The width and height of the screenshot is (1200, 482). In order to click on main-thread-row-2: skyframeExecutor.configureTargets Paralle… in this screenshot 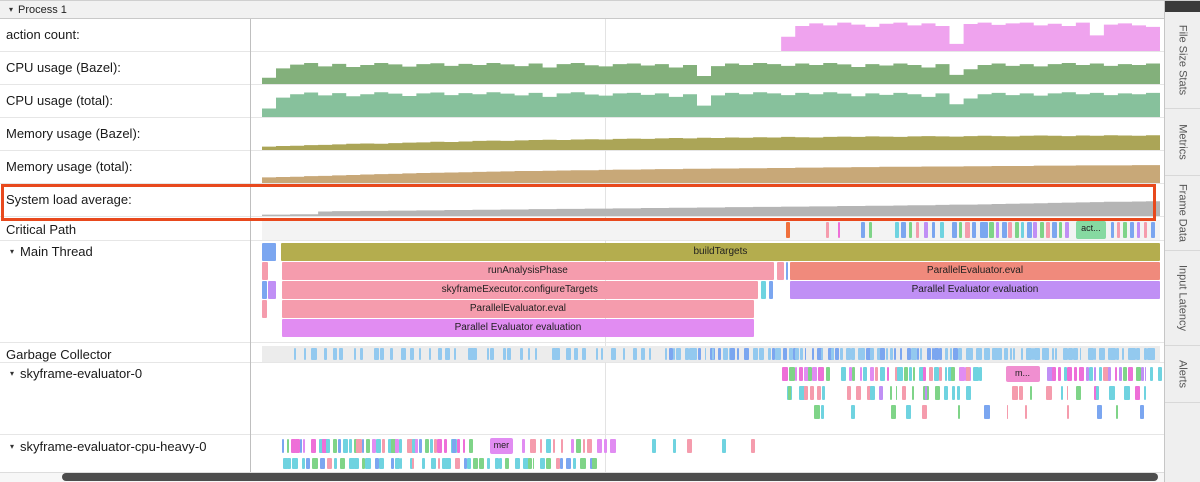, I will do `click(711, 290)`.